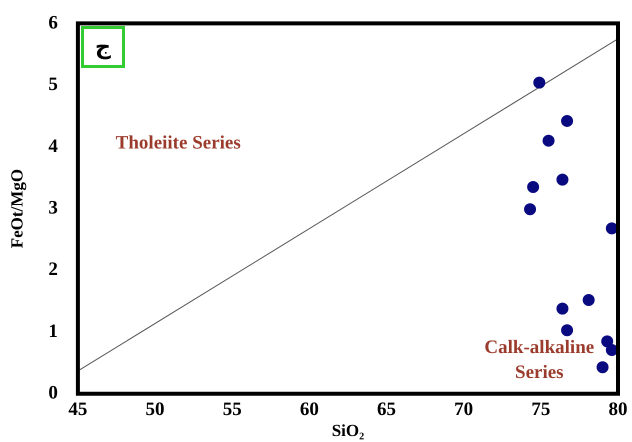  I want to click on x-tick-label: 70, so click(464, 409).